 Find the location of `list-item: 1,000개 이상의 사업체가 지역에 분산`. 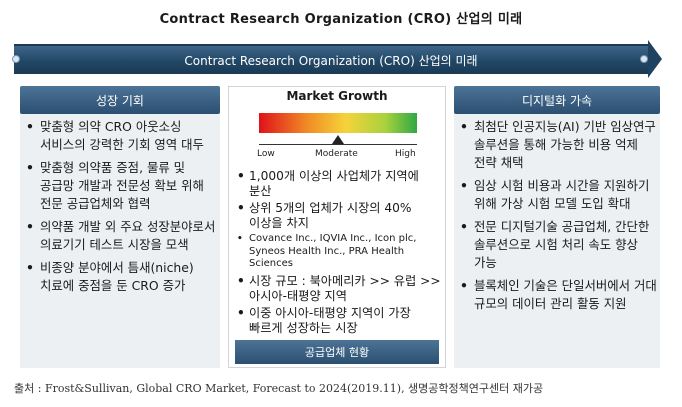

list-item: 1,000개 이상의 사업체가 지역에 분산 is located at coordinates (340, 184).